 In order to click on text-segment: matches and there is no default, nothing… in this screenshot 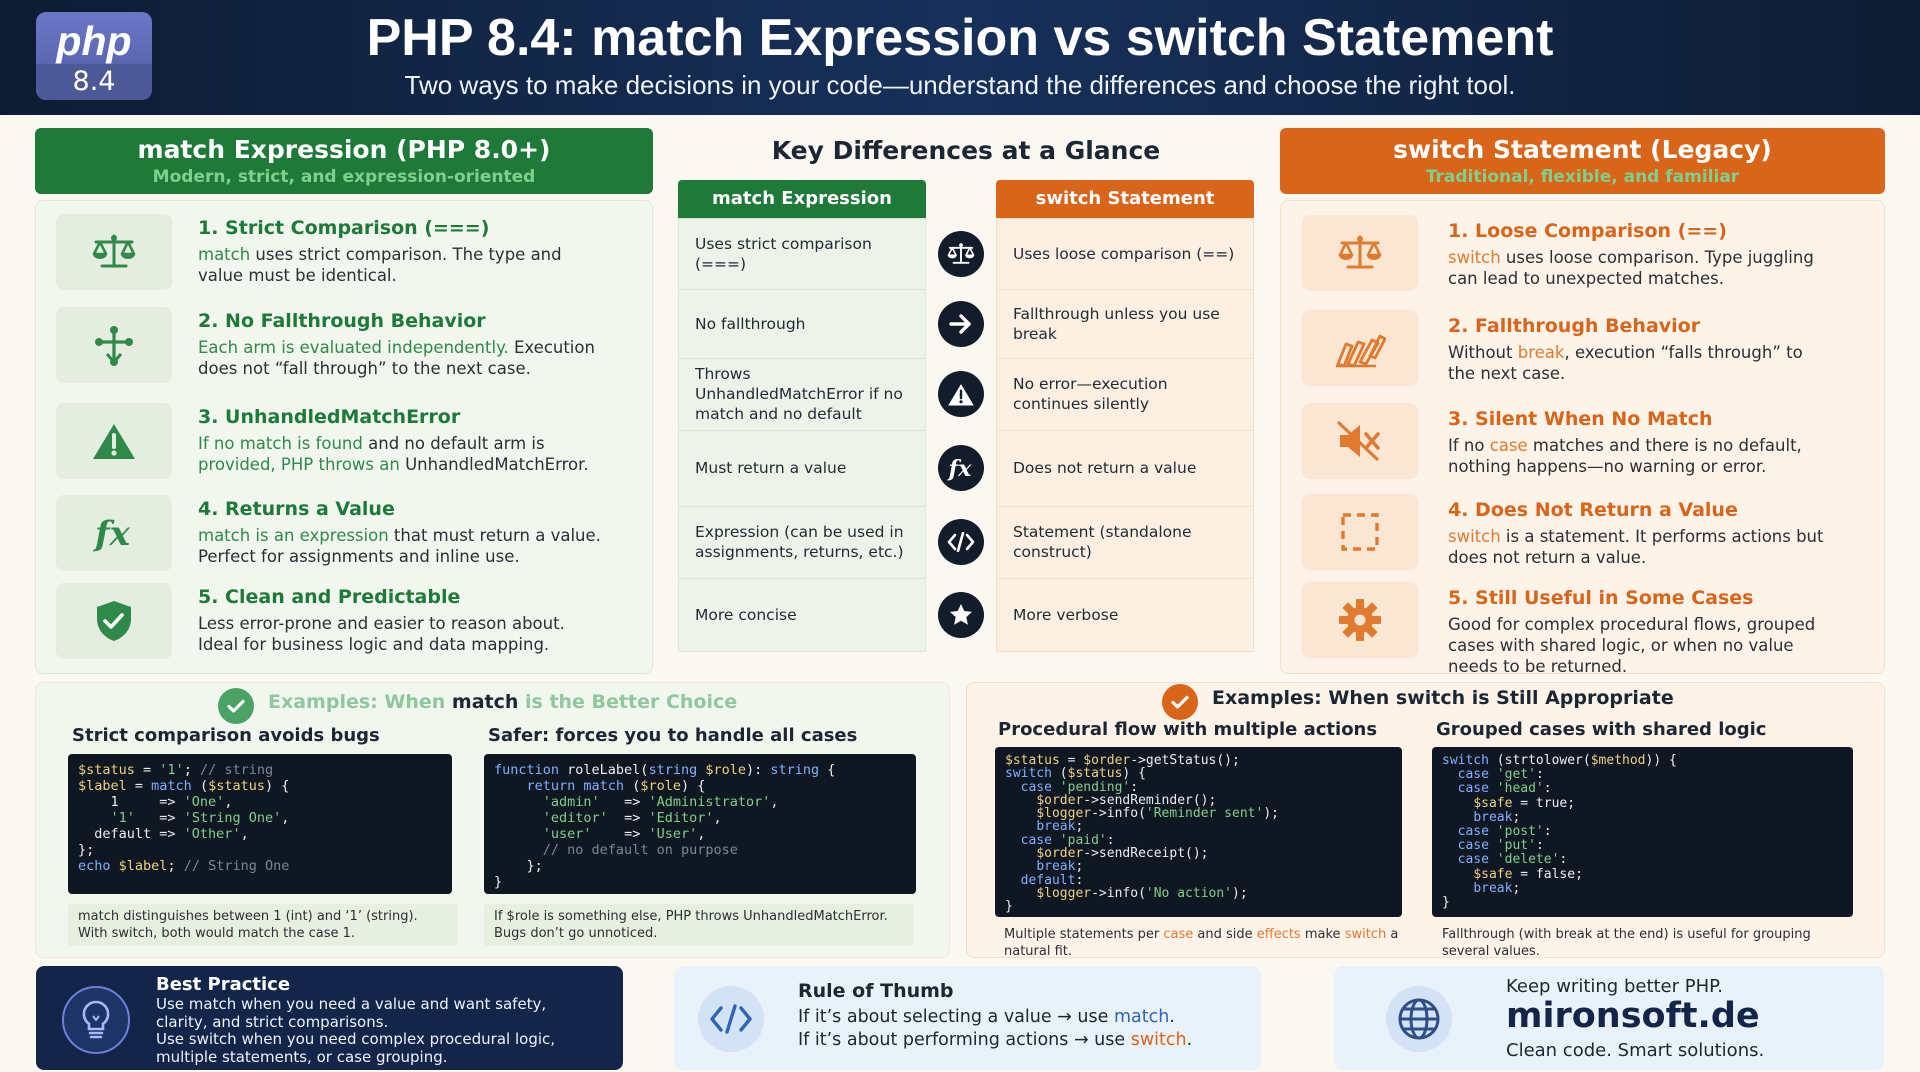, I will do `click(1625, 456)`.